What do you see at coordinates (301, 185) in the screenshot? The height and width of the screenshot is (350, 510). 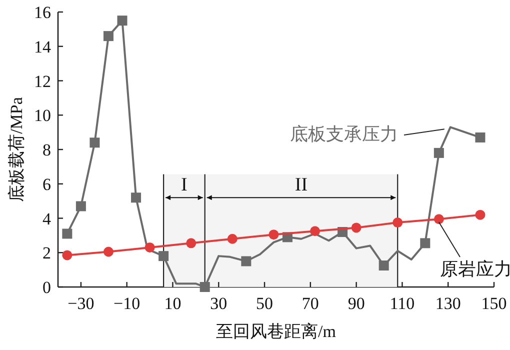 I see `band-label: II` at bounding box center [301, 185].